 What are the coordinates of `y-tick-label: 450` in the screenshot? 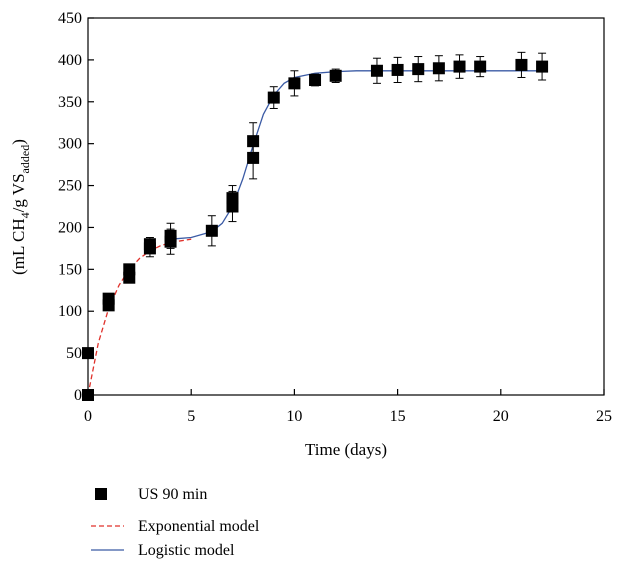 It's located at (70, 18).